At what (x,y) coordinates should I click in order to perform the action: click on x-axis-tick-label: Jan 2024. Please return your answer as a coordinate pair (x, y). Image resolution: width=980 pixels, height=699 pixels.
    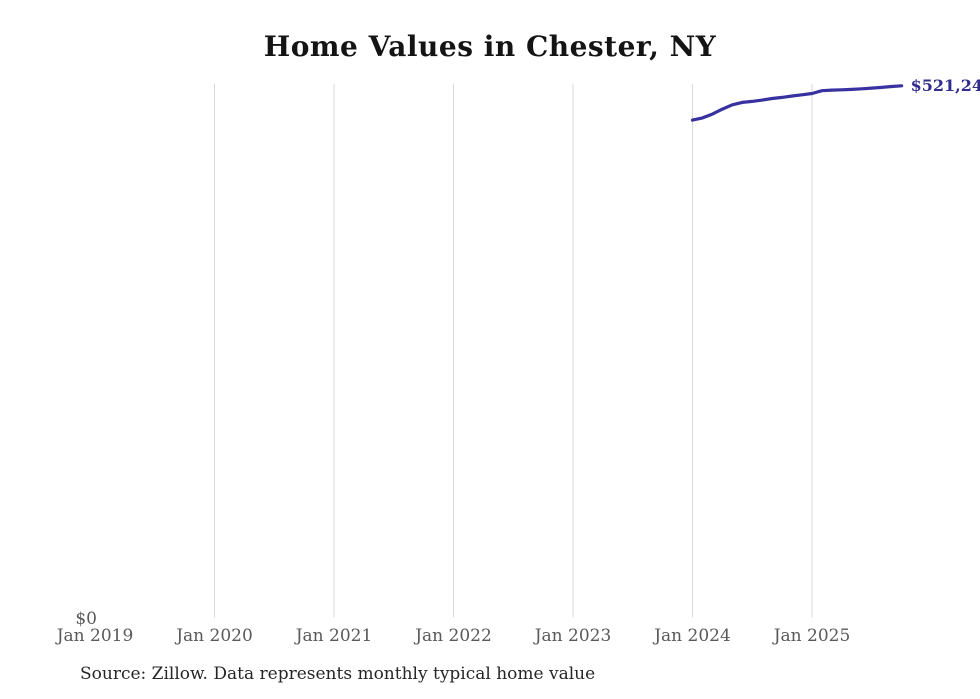
    Looking at the image, I should click on (691, 636).